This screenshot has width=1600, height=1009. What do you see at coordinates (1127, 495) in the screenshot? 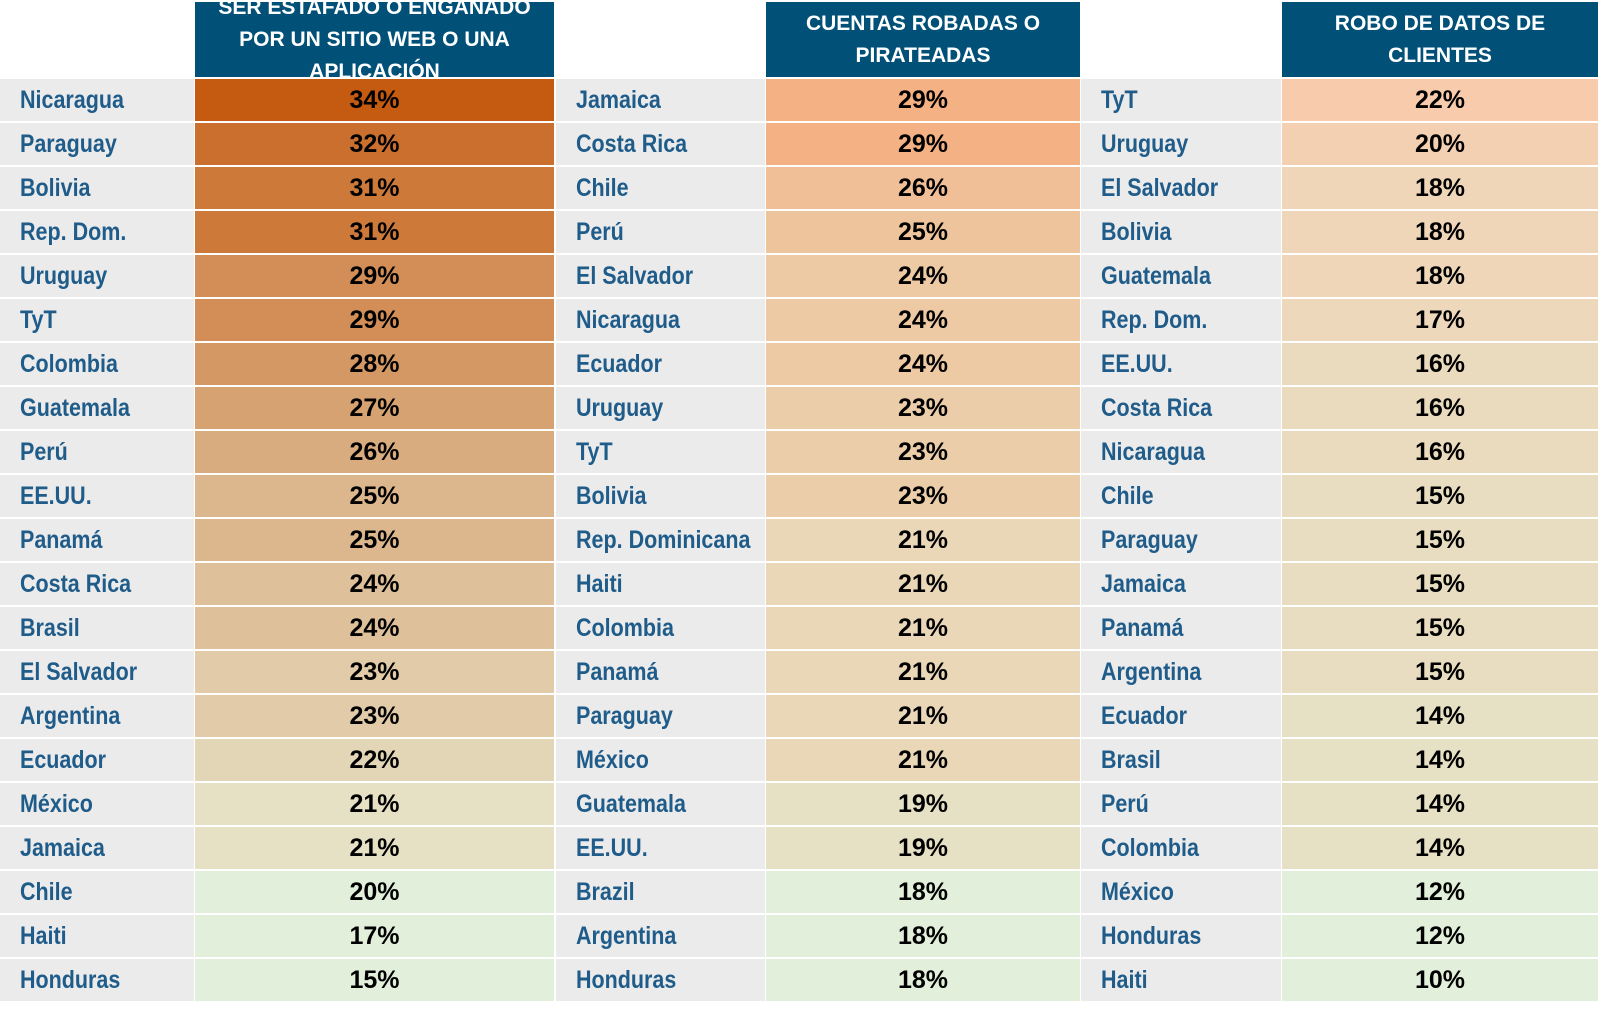
I see `cell-text: Chile` at bounding box center [1127, 495].